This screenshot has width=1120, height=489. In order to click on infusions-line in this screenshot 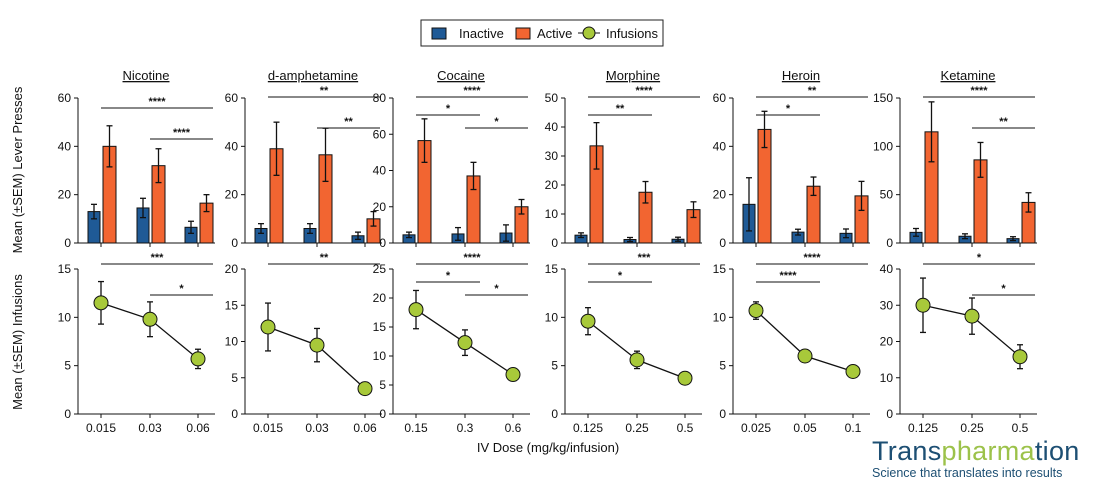, I will do `click(636, 349)`.